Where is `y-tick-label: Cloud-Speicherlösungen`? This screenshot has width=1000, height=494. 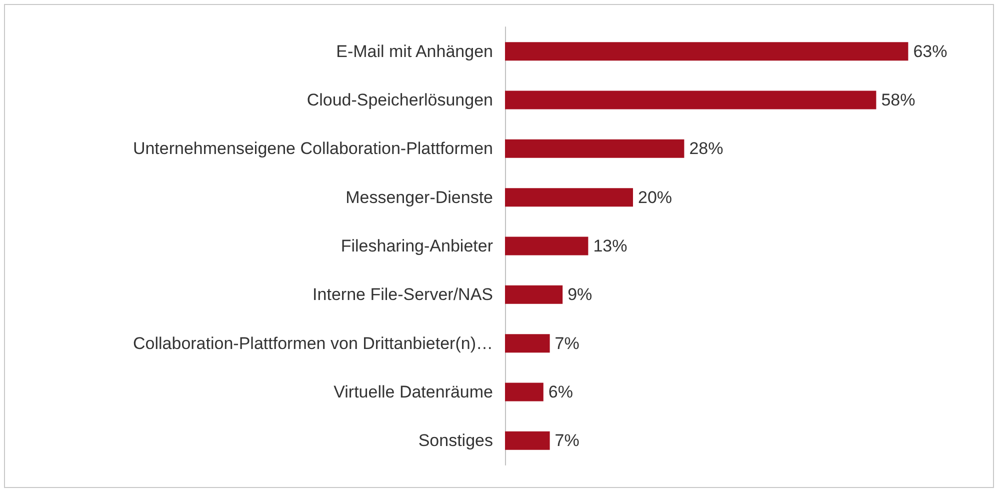
y-tick-label: Cloud-Speicherlösungen is located at coordinates (399, 100).